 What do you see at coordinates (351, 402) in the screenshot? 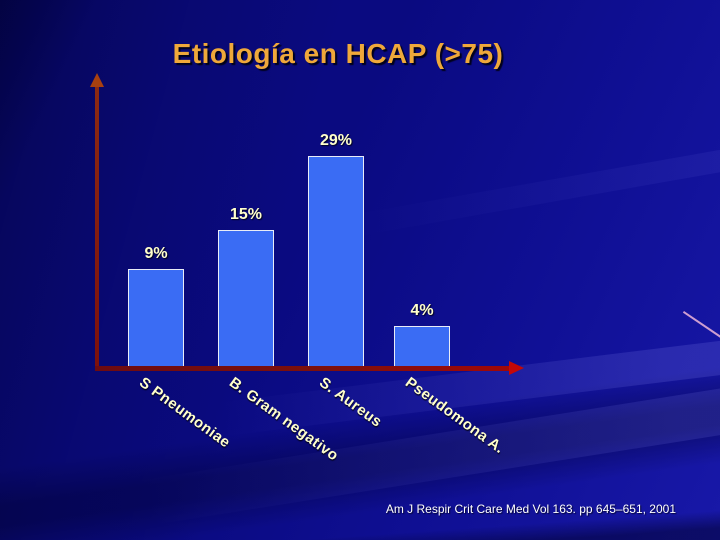
I see `category-label: S. Aureus` at bounding box center [351, 402].